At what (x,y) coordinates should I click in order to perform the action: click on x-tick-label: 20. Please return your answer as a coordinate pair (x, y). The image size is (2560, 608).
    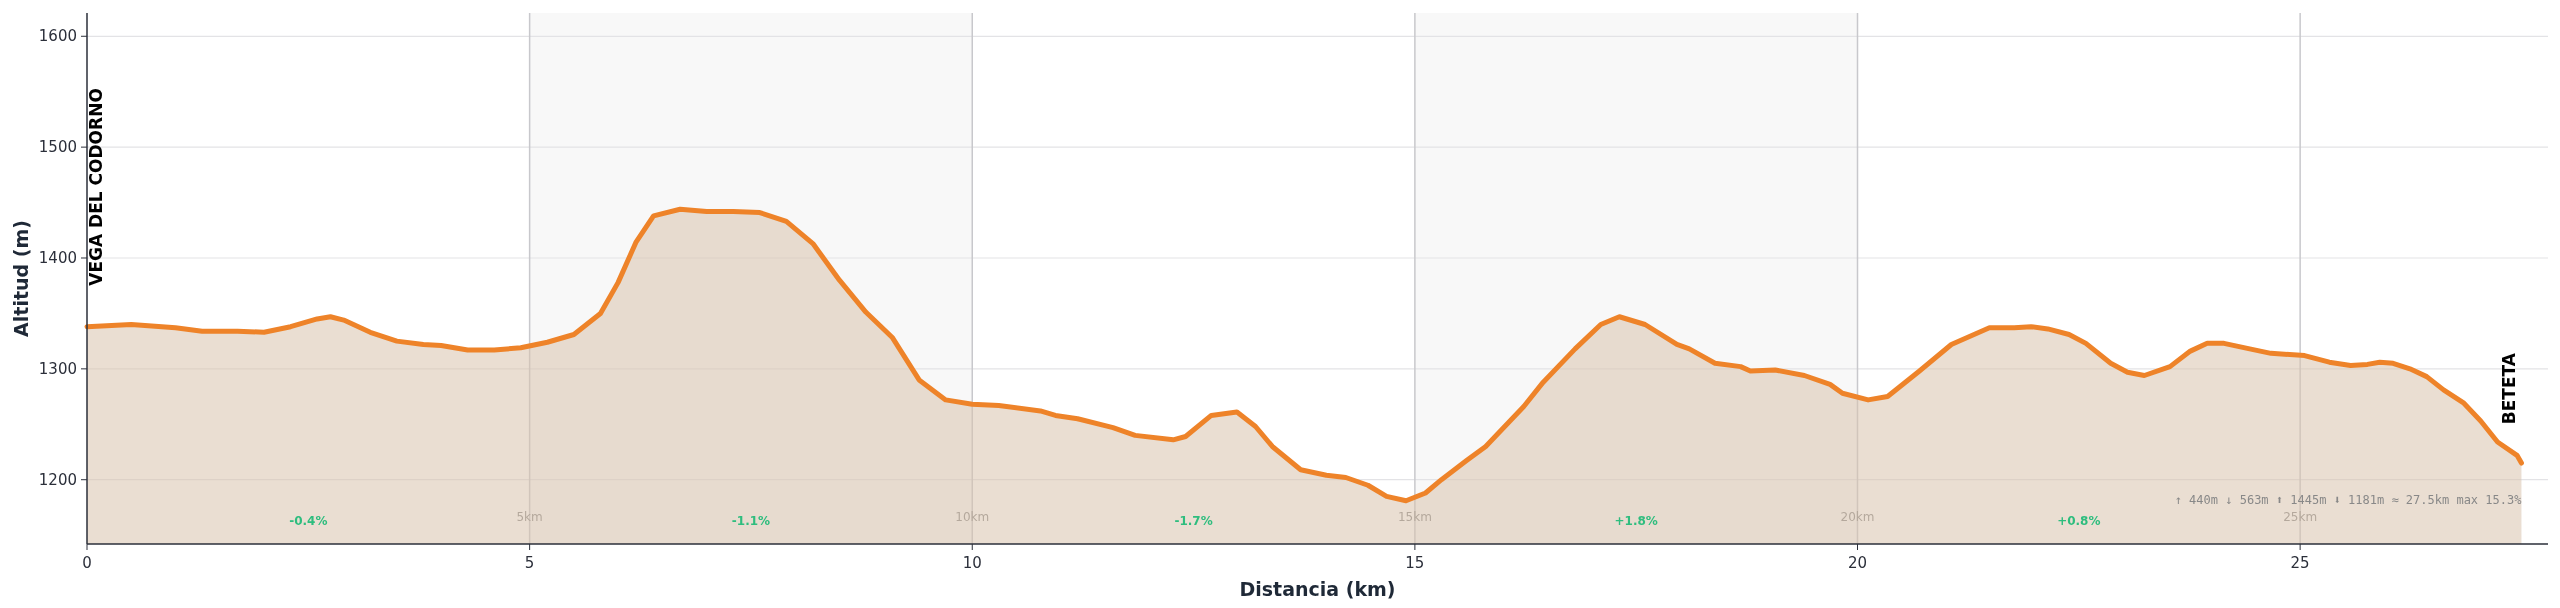
    Looking at the image, I should click on (1857, 563).